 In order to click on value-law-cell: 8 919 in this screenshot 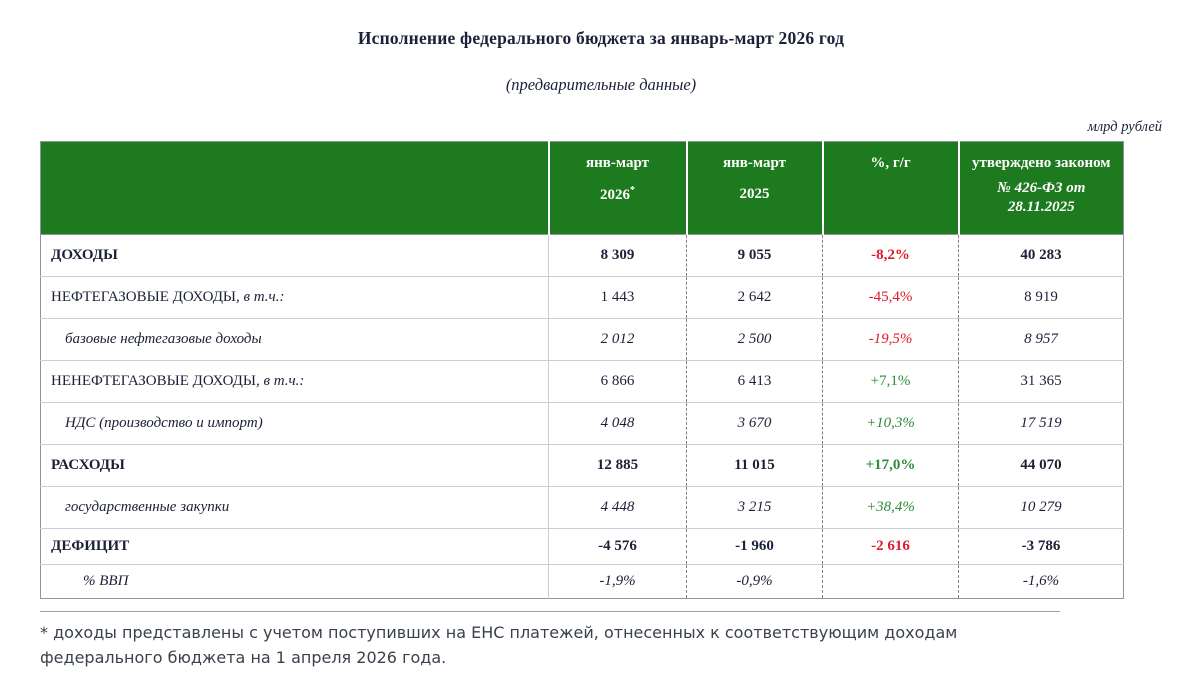, I will do `click(1041, 297)`.